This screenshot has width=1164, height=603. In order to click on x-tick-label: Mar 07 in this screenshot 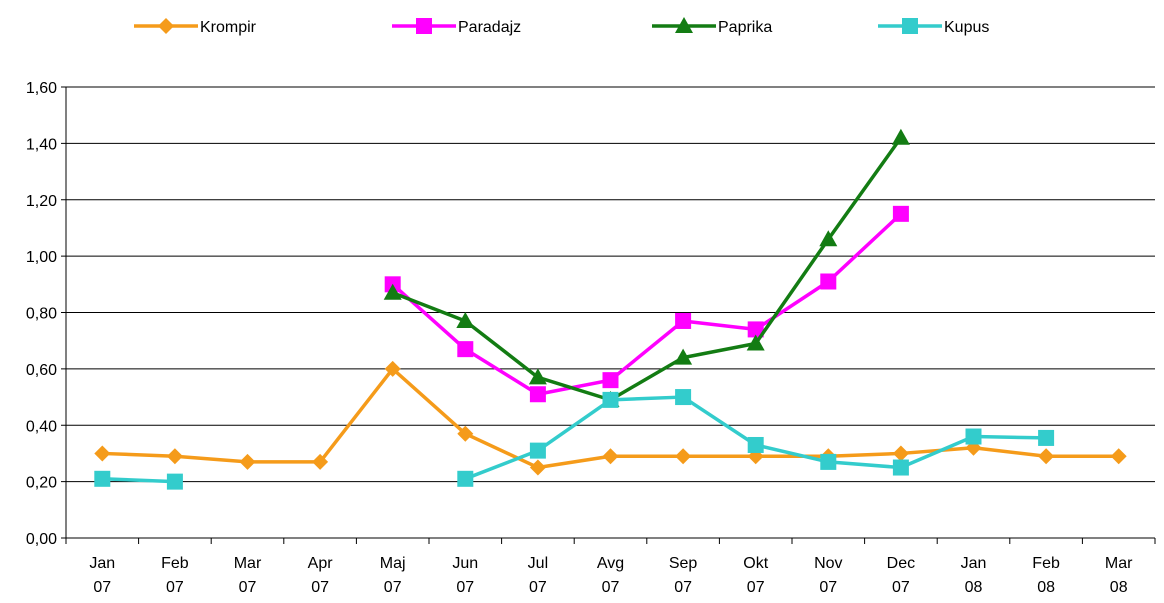, I will do `click(248, 575)`.